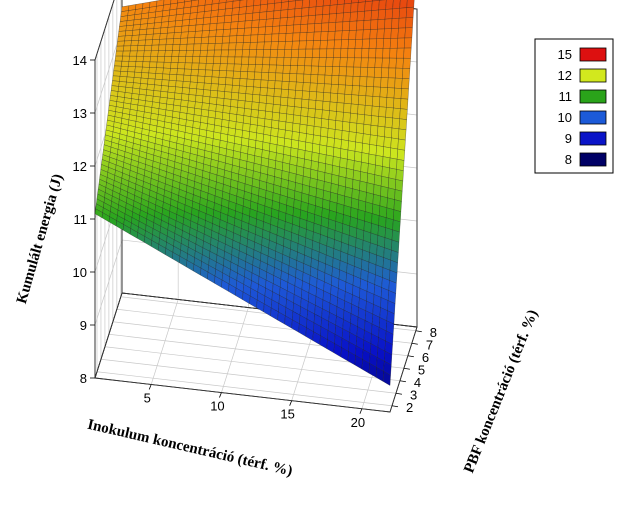 The image size is (630, 506). Describe the element at coordinates (80, 60) in the screenshot. I see `z-tick-label: 14` at that location.